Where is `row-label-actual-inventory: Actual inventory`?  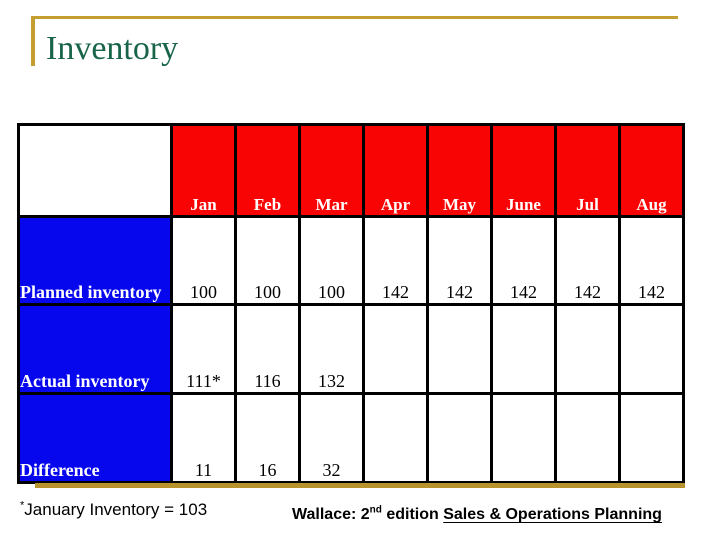
row-label-actual-inventory: Actual inventory is located at coordinates (95, 349).